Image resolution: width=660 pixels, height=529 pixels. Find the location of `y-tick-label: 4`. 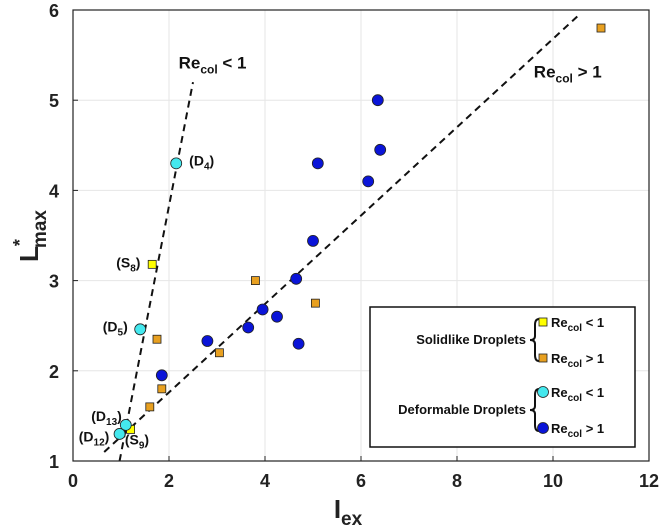

y-tick-label: 4 is located at coordinates (54, 191).